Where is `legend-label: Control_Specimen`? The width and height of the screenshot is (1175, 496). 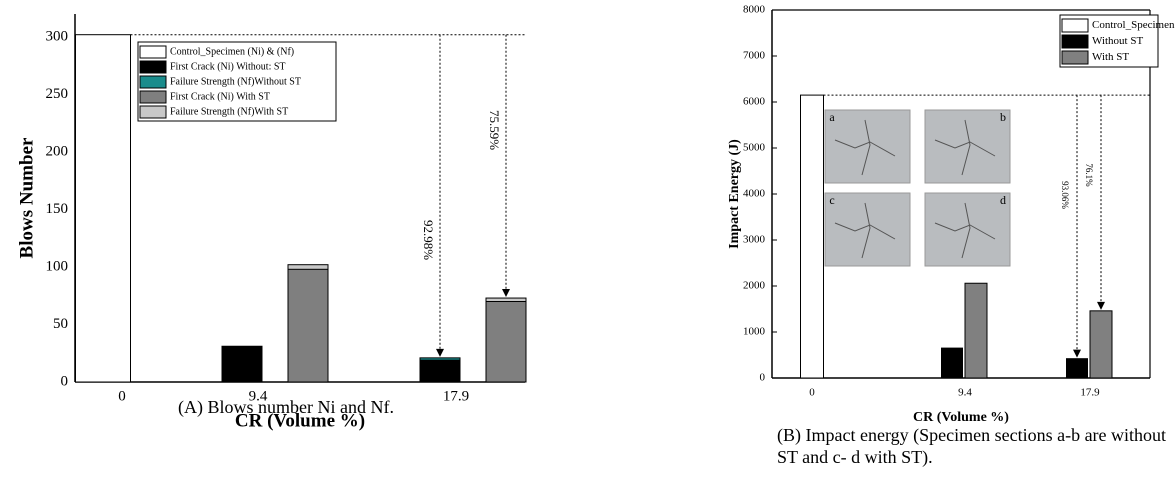
legend-label: Control_Specimen is located at coordinates (1133, 25).